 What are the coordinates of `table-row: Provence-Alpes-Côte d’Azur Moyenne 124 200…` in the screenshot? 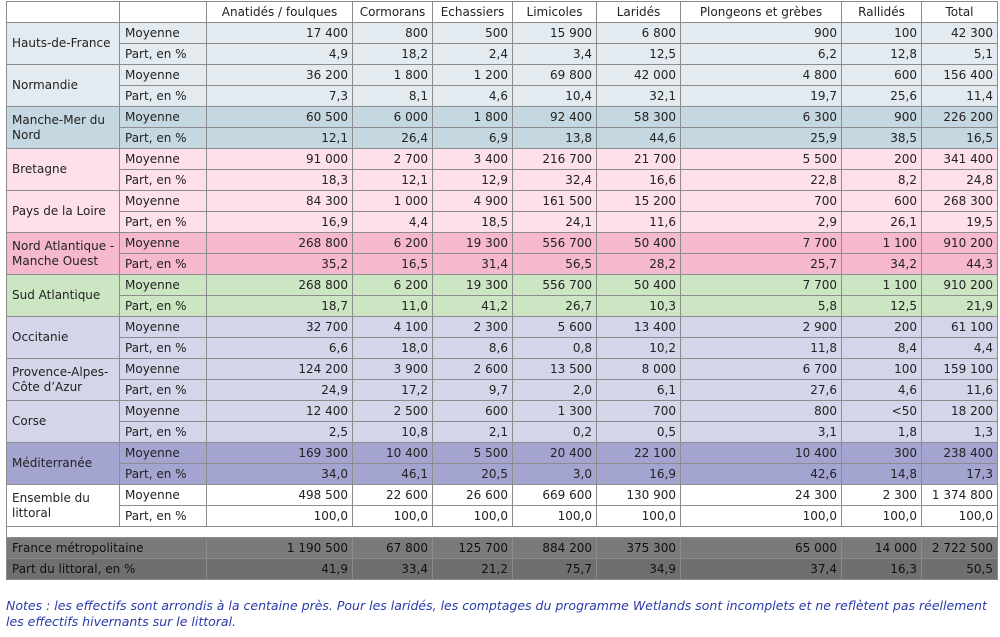 It's located at (502, 379).